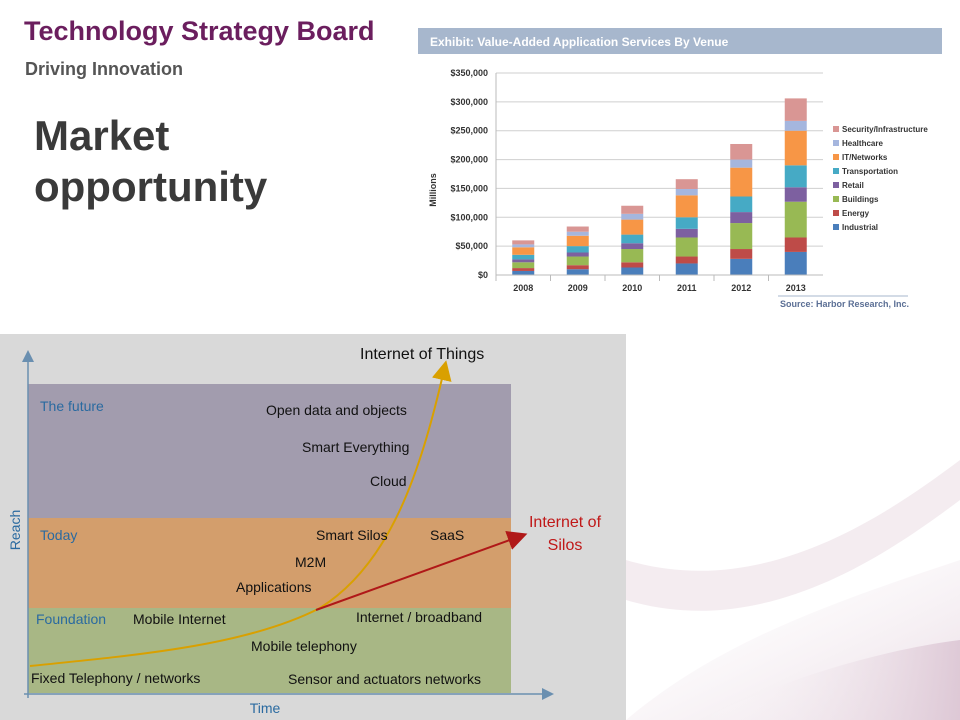  What do you see at coordinates (796, 288) in the screenshot?
I see `x-tick-label: 2013` at bounding box center [796, 288].